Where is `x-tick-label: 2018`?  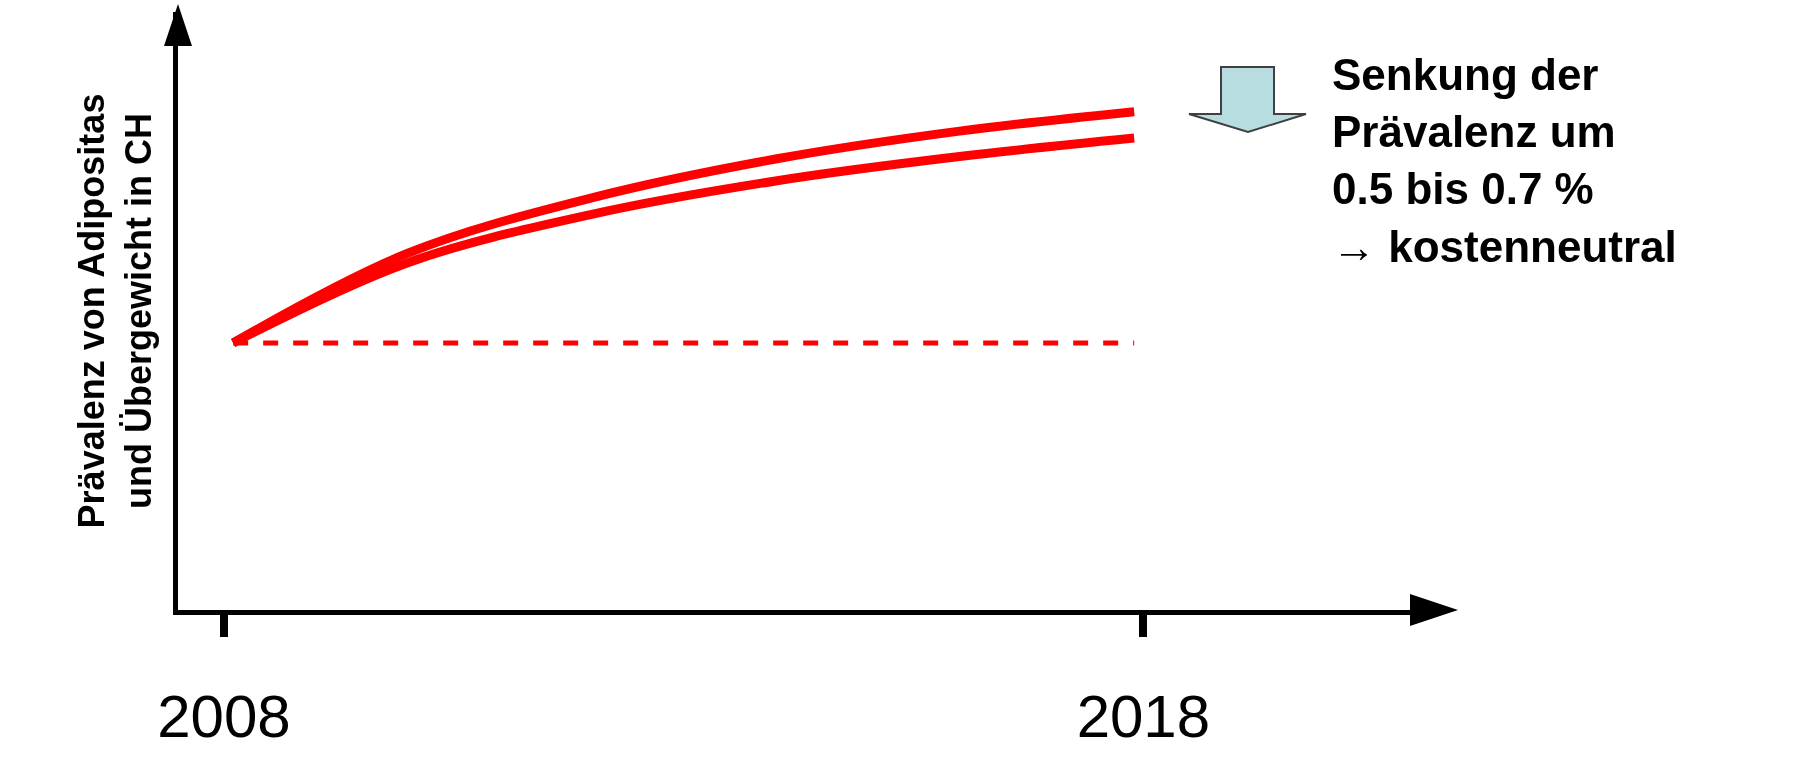 x-tick-label: 2018 is located at coordinates (1143, 716).